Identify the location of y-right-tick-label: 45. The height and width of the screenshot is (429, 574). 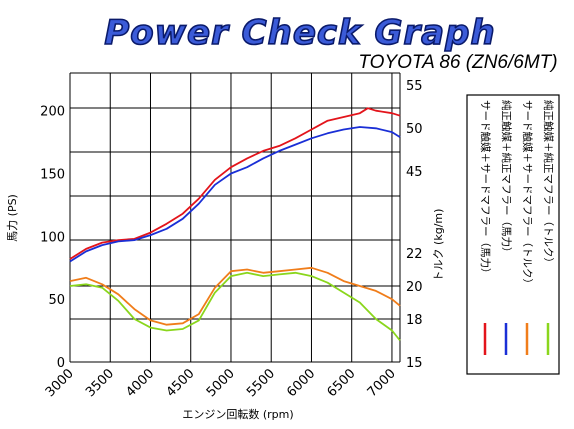
(414, 172).